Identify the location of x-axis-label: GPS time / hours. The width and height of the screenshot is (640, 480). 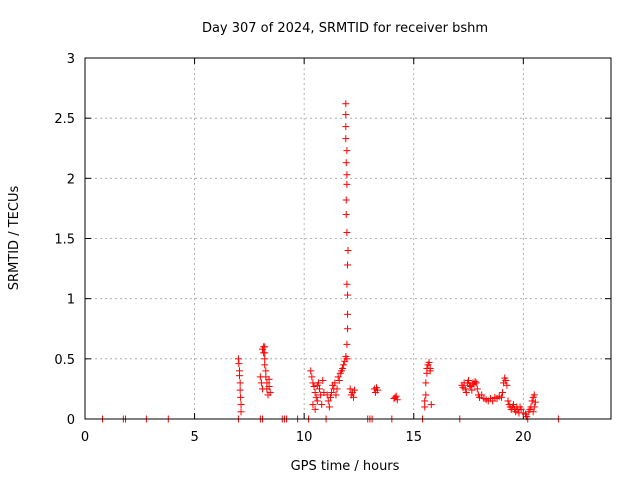
(345, 466).